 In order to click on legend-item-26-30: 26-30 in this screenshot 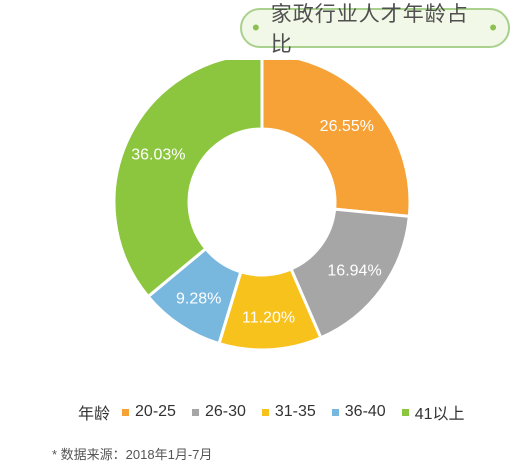, I will do `click(218, 412)`.